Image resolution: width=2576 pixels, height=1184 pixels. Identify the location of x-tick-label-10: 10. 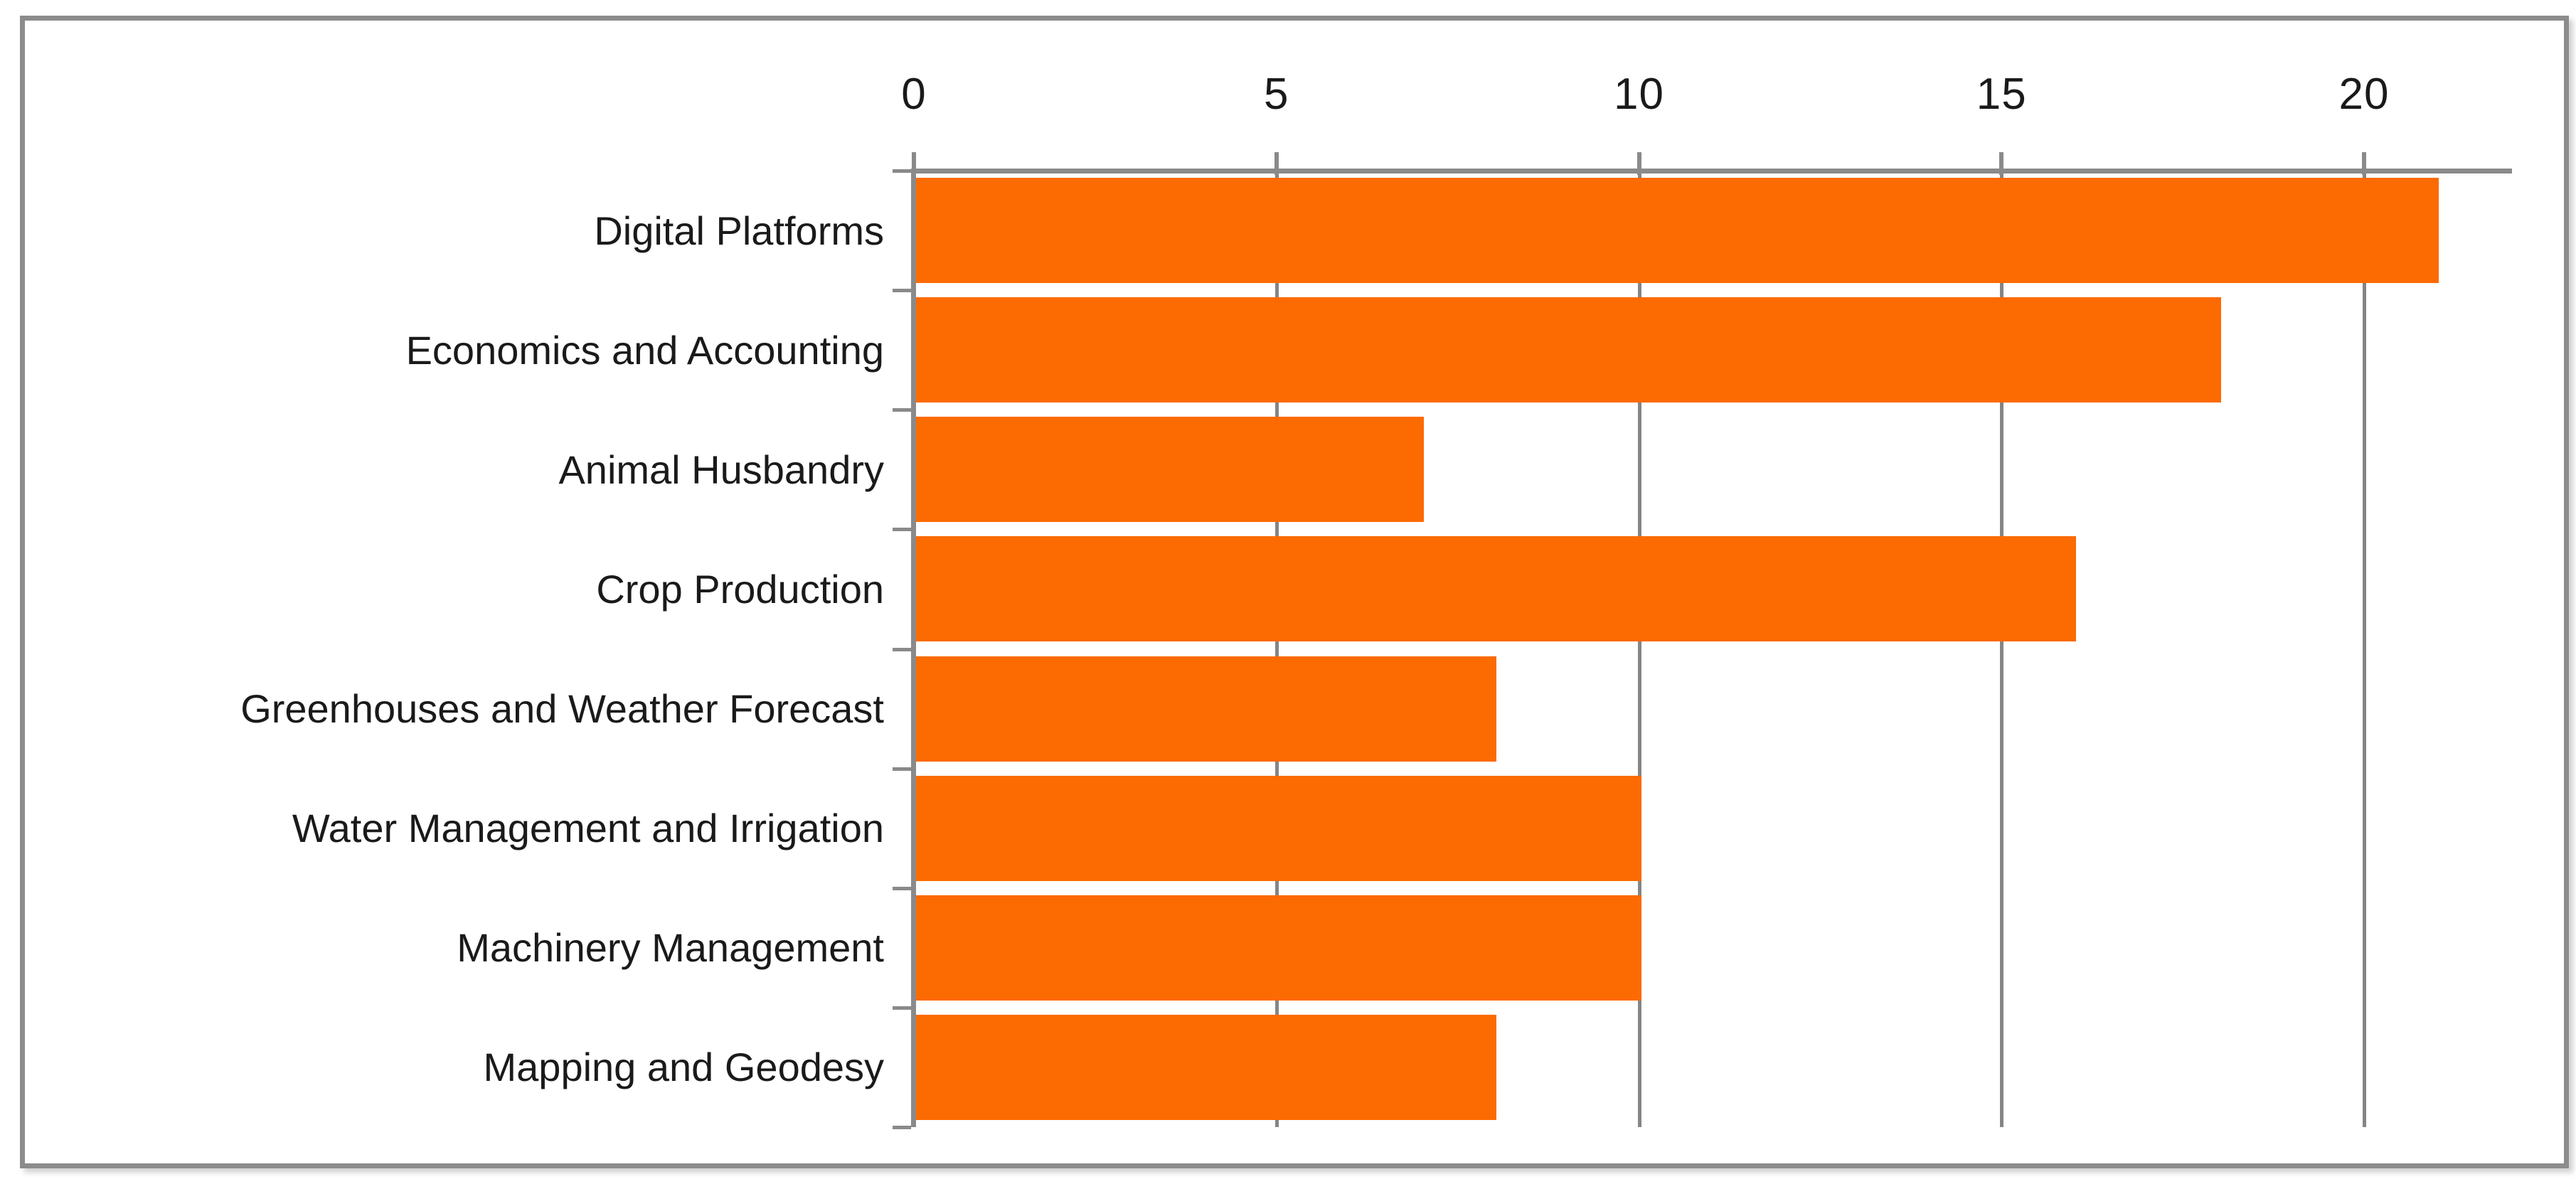
(1639, 94).